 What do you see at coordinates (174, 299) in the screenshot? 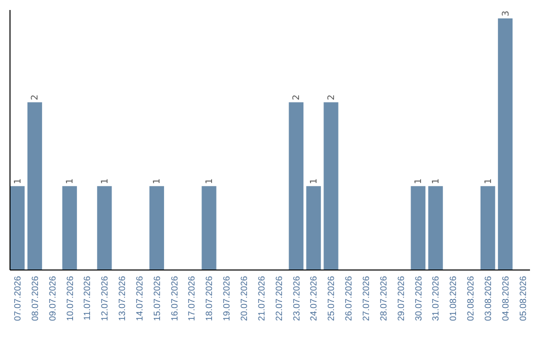
I see `x-tick-label: 16.07.2026` at bounding box center [174, 299].